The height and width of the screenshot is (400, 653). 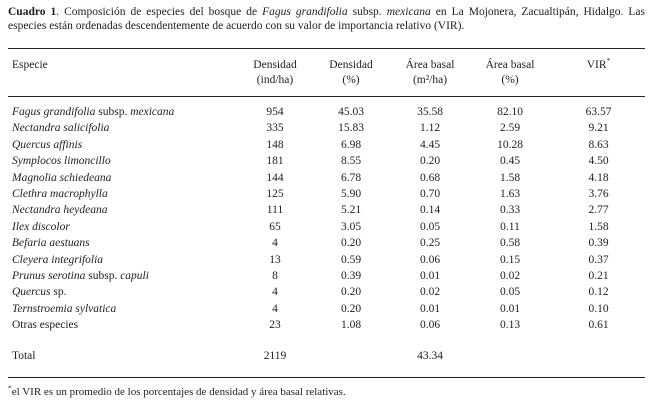 I want to click on value-cell: 4.18, so click(x=598, y=177).